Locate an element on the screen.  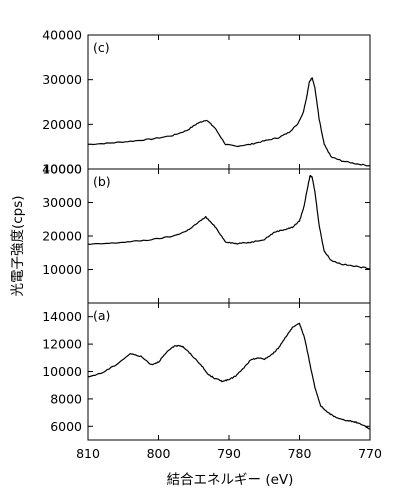
panel-label-b: (b) is located at coordinates (102, 181).